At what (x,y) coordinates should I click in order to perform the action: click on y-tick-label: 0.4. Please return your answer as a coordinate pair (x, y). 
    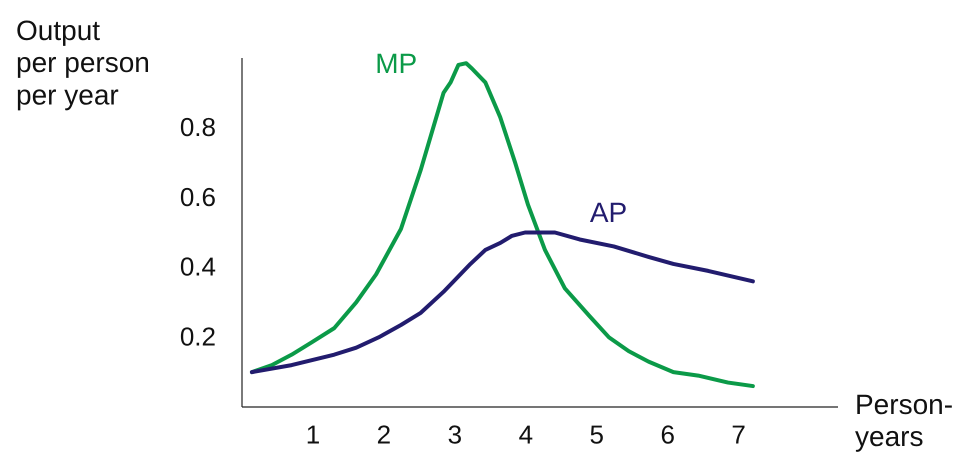
    Looking at the image, I should click on (198, 267).